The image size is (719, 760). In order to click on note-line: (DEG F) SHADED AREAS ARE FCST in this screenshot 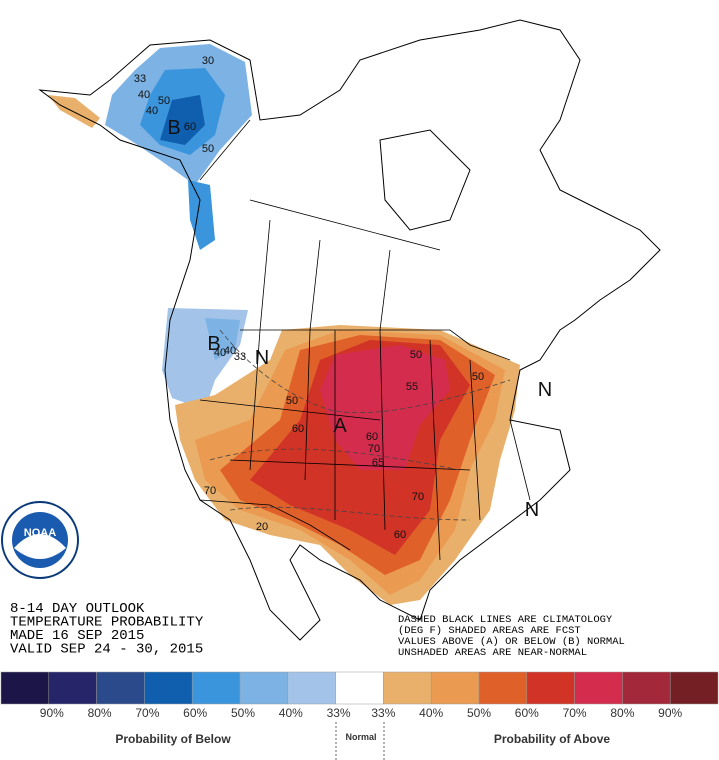, I will do `click(489, 631)`.